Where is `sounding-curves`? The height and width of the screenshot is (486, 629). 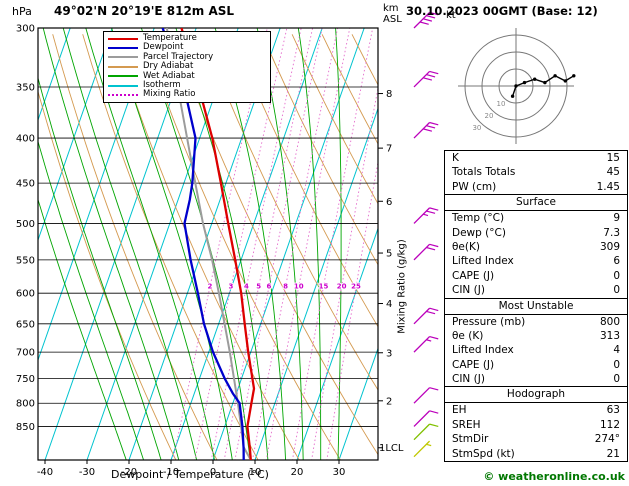 sounding-curves is located at coordinates (208, 244).